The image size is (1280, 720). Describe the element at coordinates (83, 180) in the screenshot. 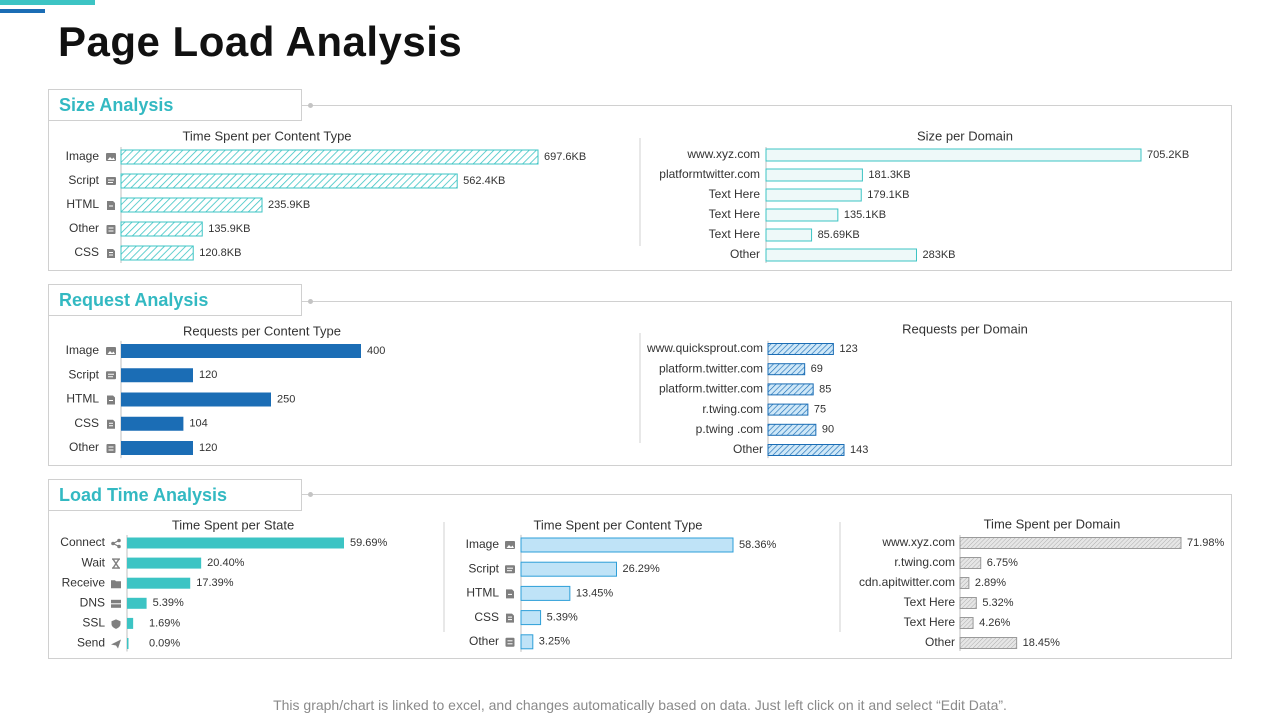

I see `size_content-category-label: Script` at that location.